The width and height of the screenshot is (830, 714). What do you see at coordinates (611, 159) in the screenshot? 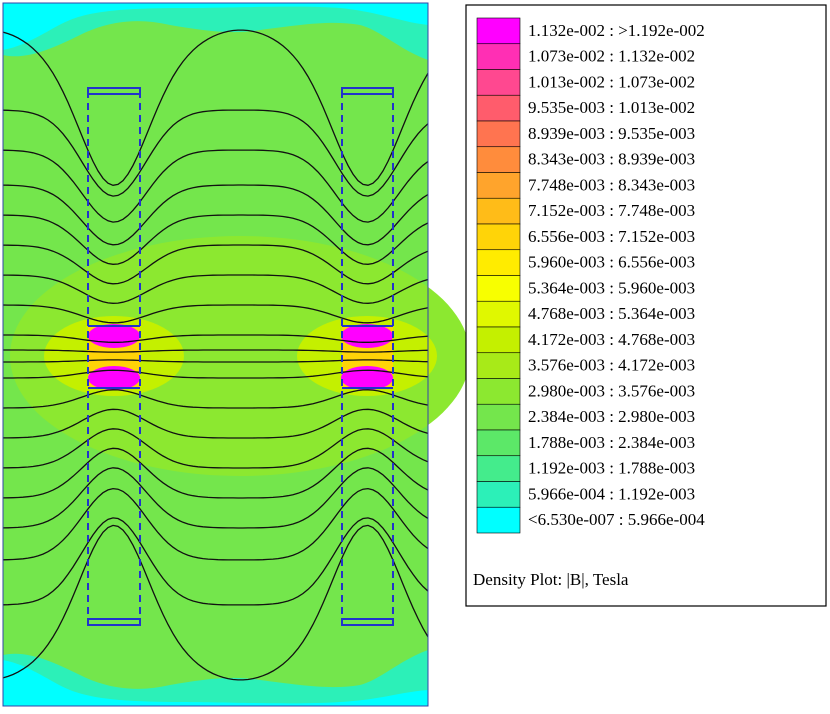
I see `legend-label: 8.343e-003 : 8.939e-003` at bounding box center [611, 159].